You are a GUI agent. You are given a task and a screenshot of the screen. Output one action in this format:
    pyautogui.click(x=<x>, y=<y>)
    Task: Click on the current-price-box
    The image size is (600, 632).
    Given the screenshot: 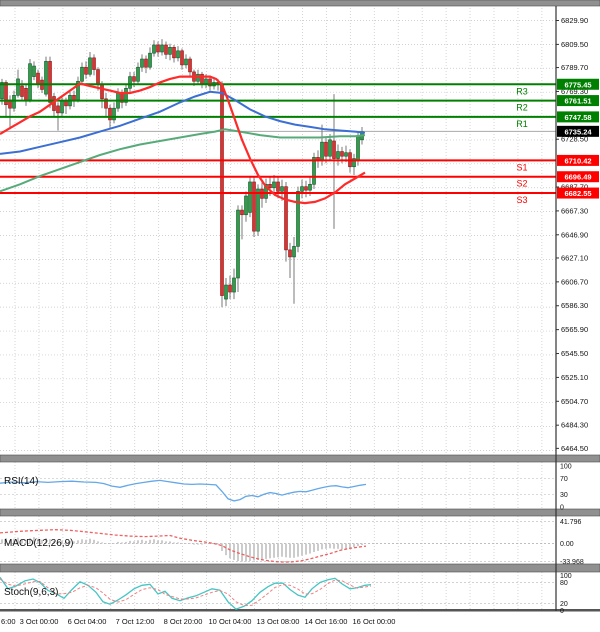 What is the action you would take?
    pyautogui.click(x=578, y=131)
    